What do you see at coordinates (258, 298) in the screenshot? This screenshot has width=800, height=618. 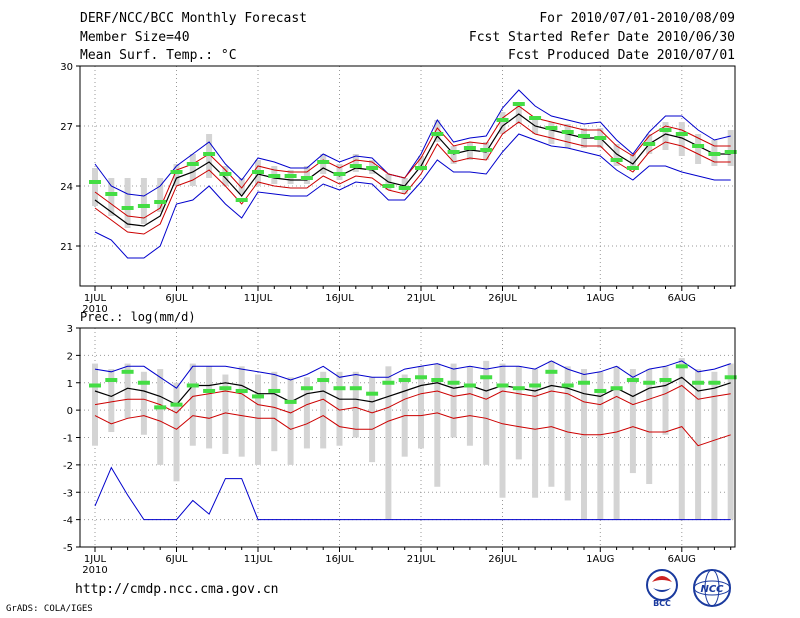 I see `x-tick-label: 11JUL` at bounding box center [258, 298].